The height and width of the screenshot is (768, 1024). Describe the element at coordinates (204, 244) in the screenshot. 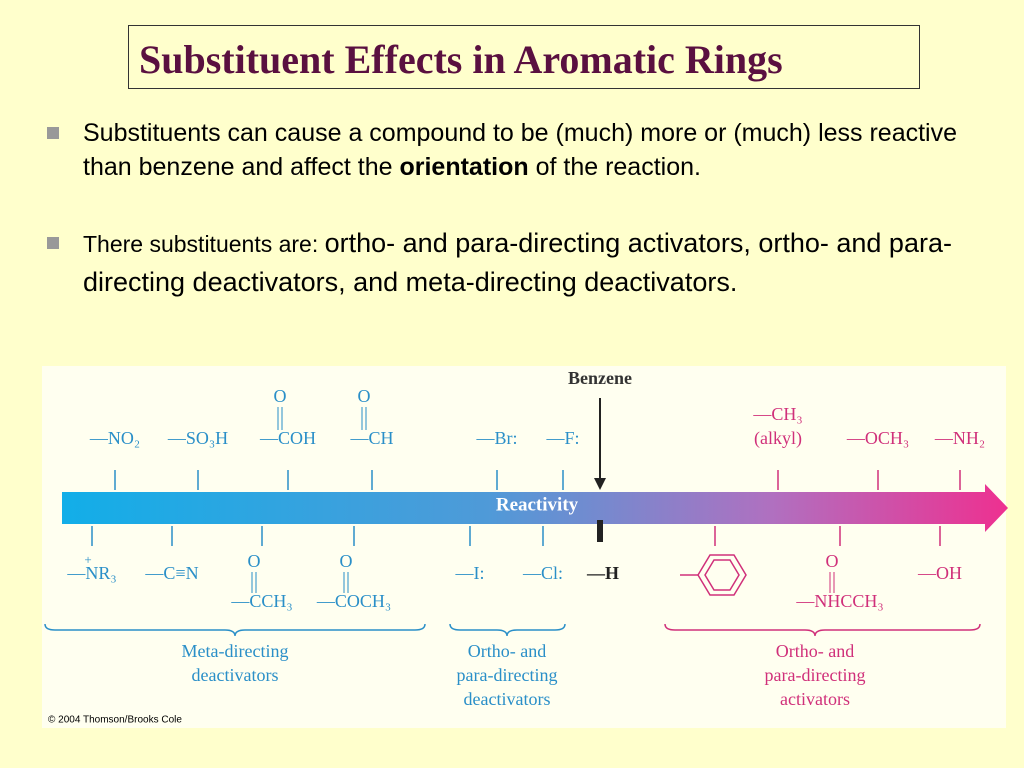

I see `bullet-text: There substituents are:` at that location.